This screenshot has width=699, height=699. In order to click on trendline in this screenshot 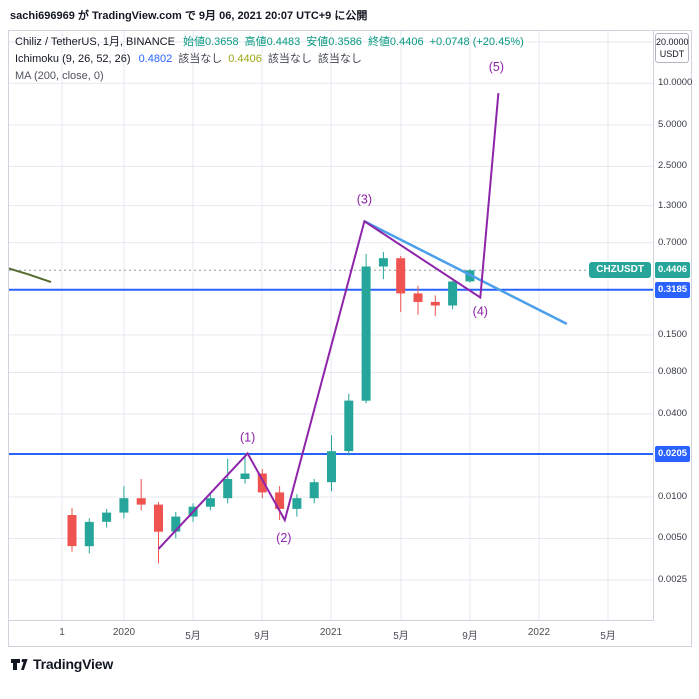, I will do `click(465, 273)`.